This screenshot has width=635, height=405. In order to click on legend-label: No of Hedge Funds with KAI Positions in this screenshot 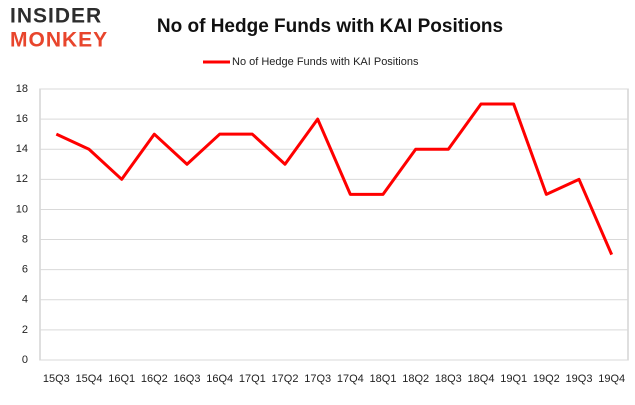, I will do `click(325, 62)`.